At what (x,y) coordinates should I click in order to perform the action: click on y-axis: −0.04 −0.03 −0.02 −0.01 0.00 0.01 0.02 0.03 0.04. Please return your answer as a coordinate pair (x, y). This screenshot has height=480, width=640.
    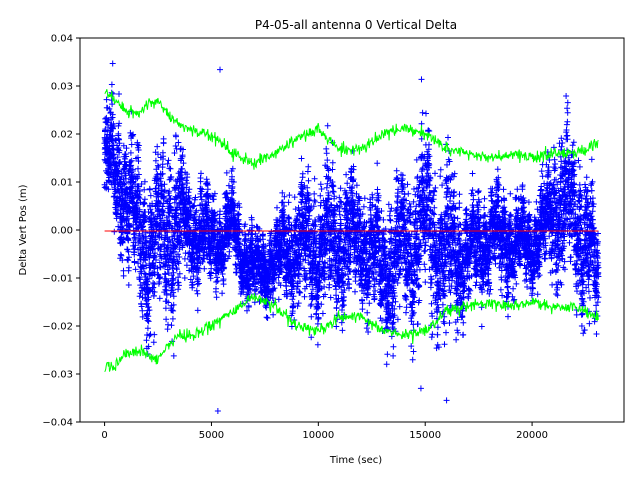
    Looking at the image, I should click on (61, 231).